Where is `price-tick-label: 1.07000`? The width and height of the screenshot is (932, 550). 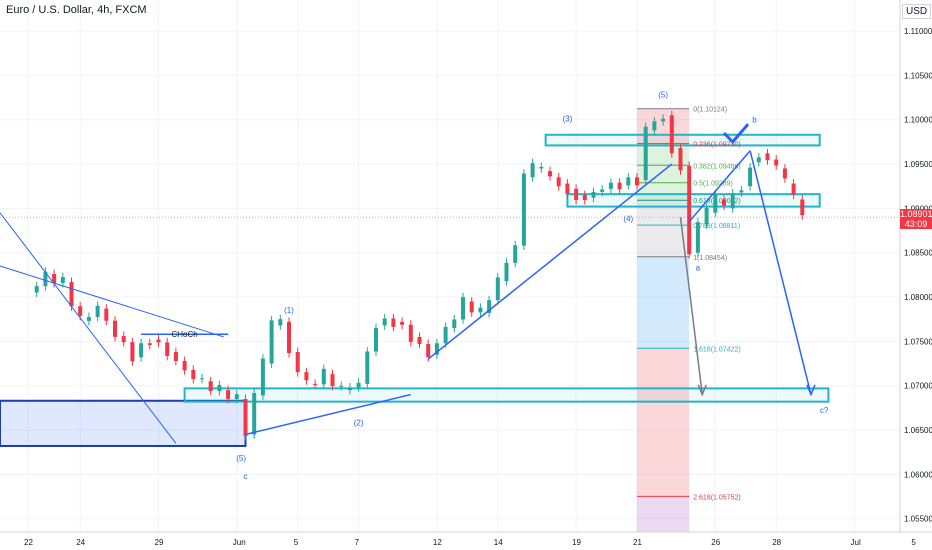 price-tick-label: 1.07000 is located at coordinates (918, 386).